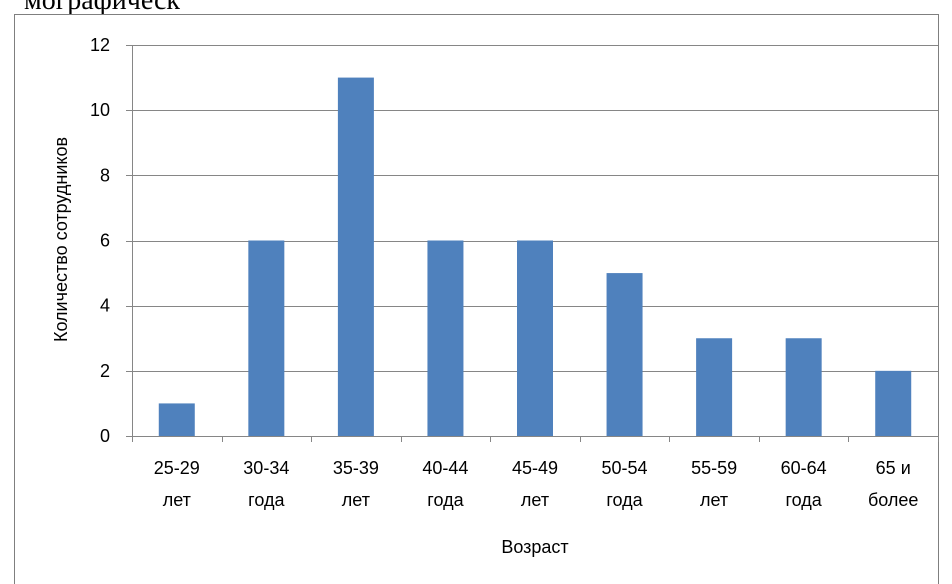 Image resolution: width=952 pixels, height=584 pixels. Describe the element at coordinates (356, 468) in the screenshot. I see `x-tick-label: 35-39` at that location.